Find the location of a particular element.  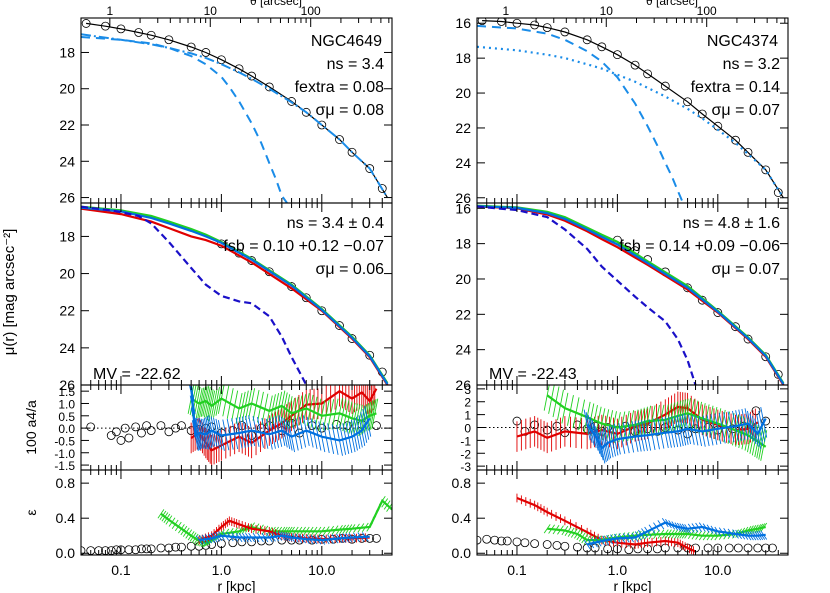

annotation: σμ = 0.06 is located at coordinates (350, 269).